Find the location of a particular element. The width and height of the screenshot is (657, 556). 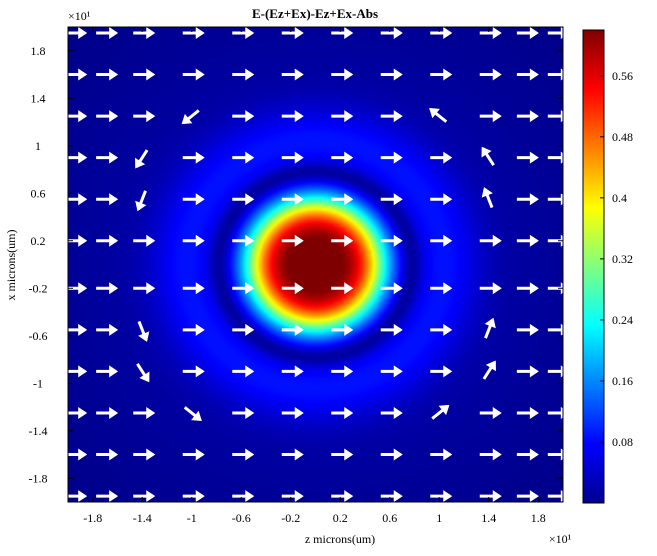

colorbar-ticks: 0.56 0.48 0.4 0.32 0.24 0.16 0.08 is located at coordinates (616, 259).